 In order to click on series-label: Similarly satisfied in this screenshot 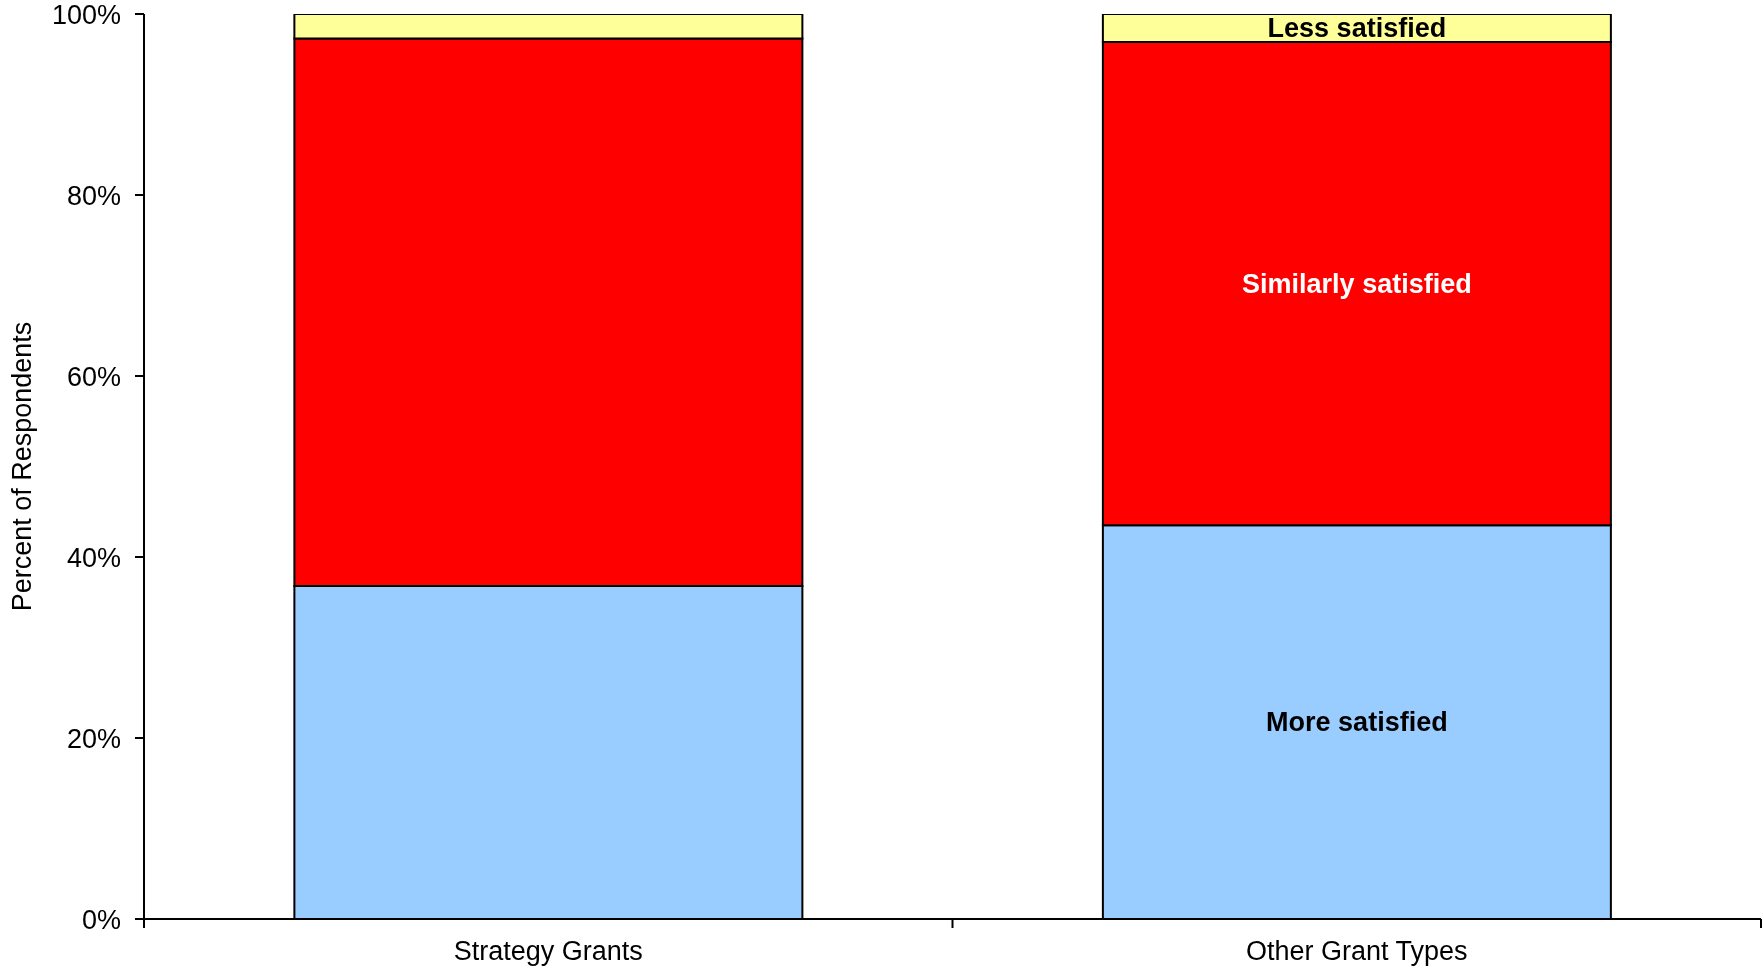, I will do `click(1357, 283)`.